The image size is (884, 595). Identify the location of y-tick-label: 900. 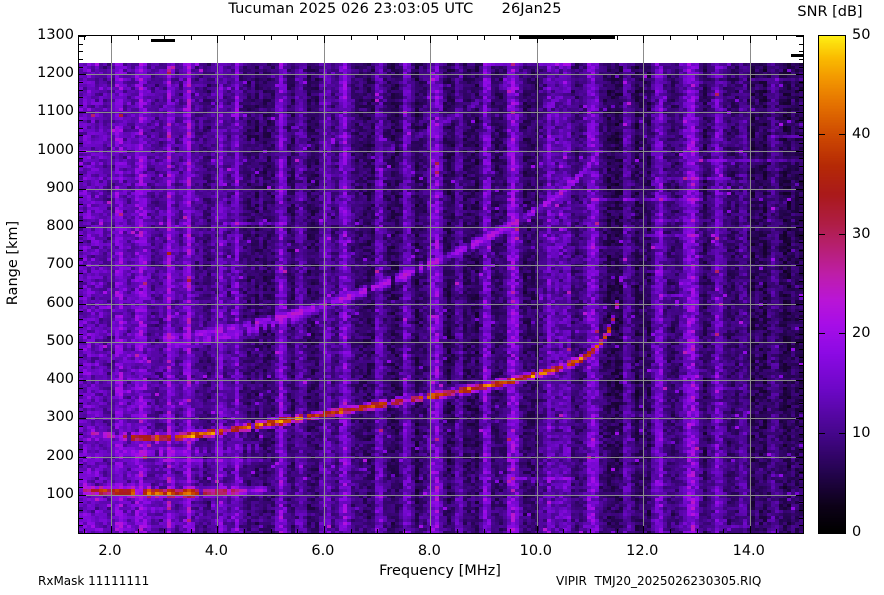
(60, 187).